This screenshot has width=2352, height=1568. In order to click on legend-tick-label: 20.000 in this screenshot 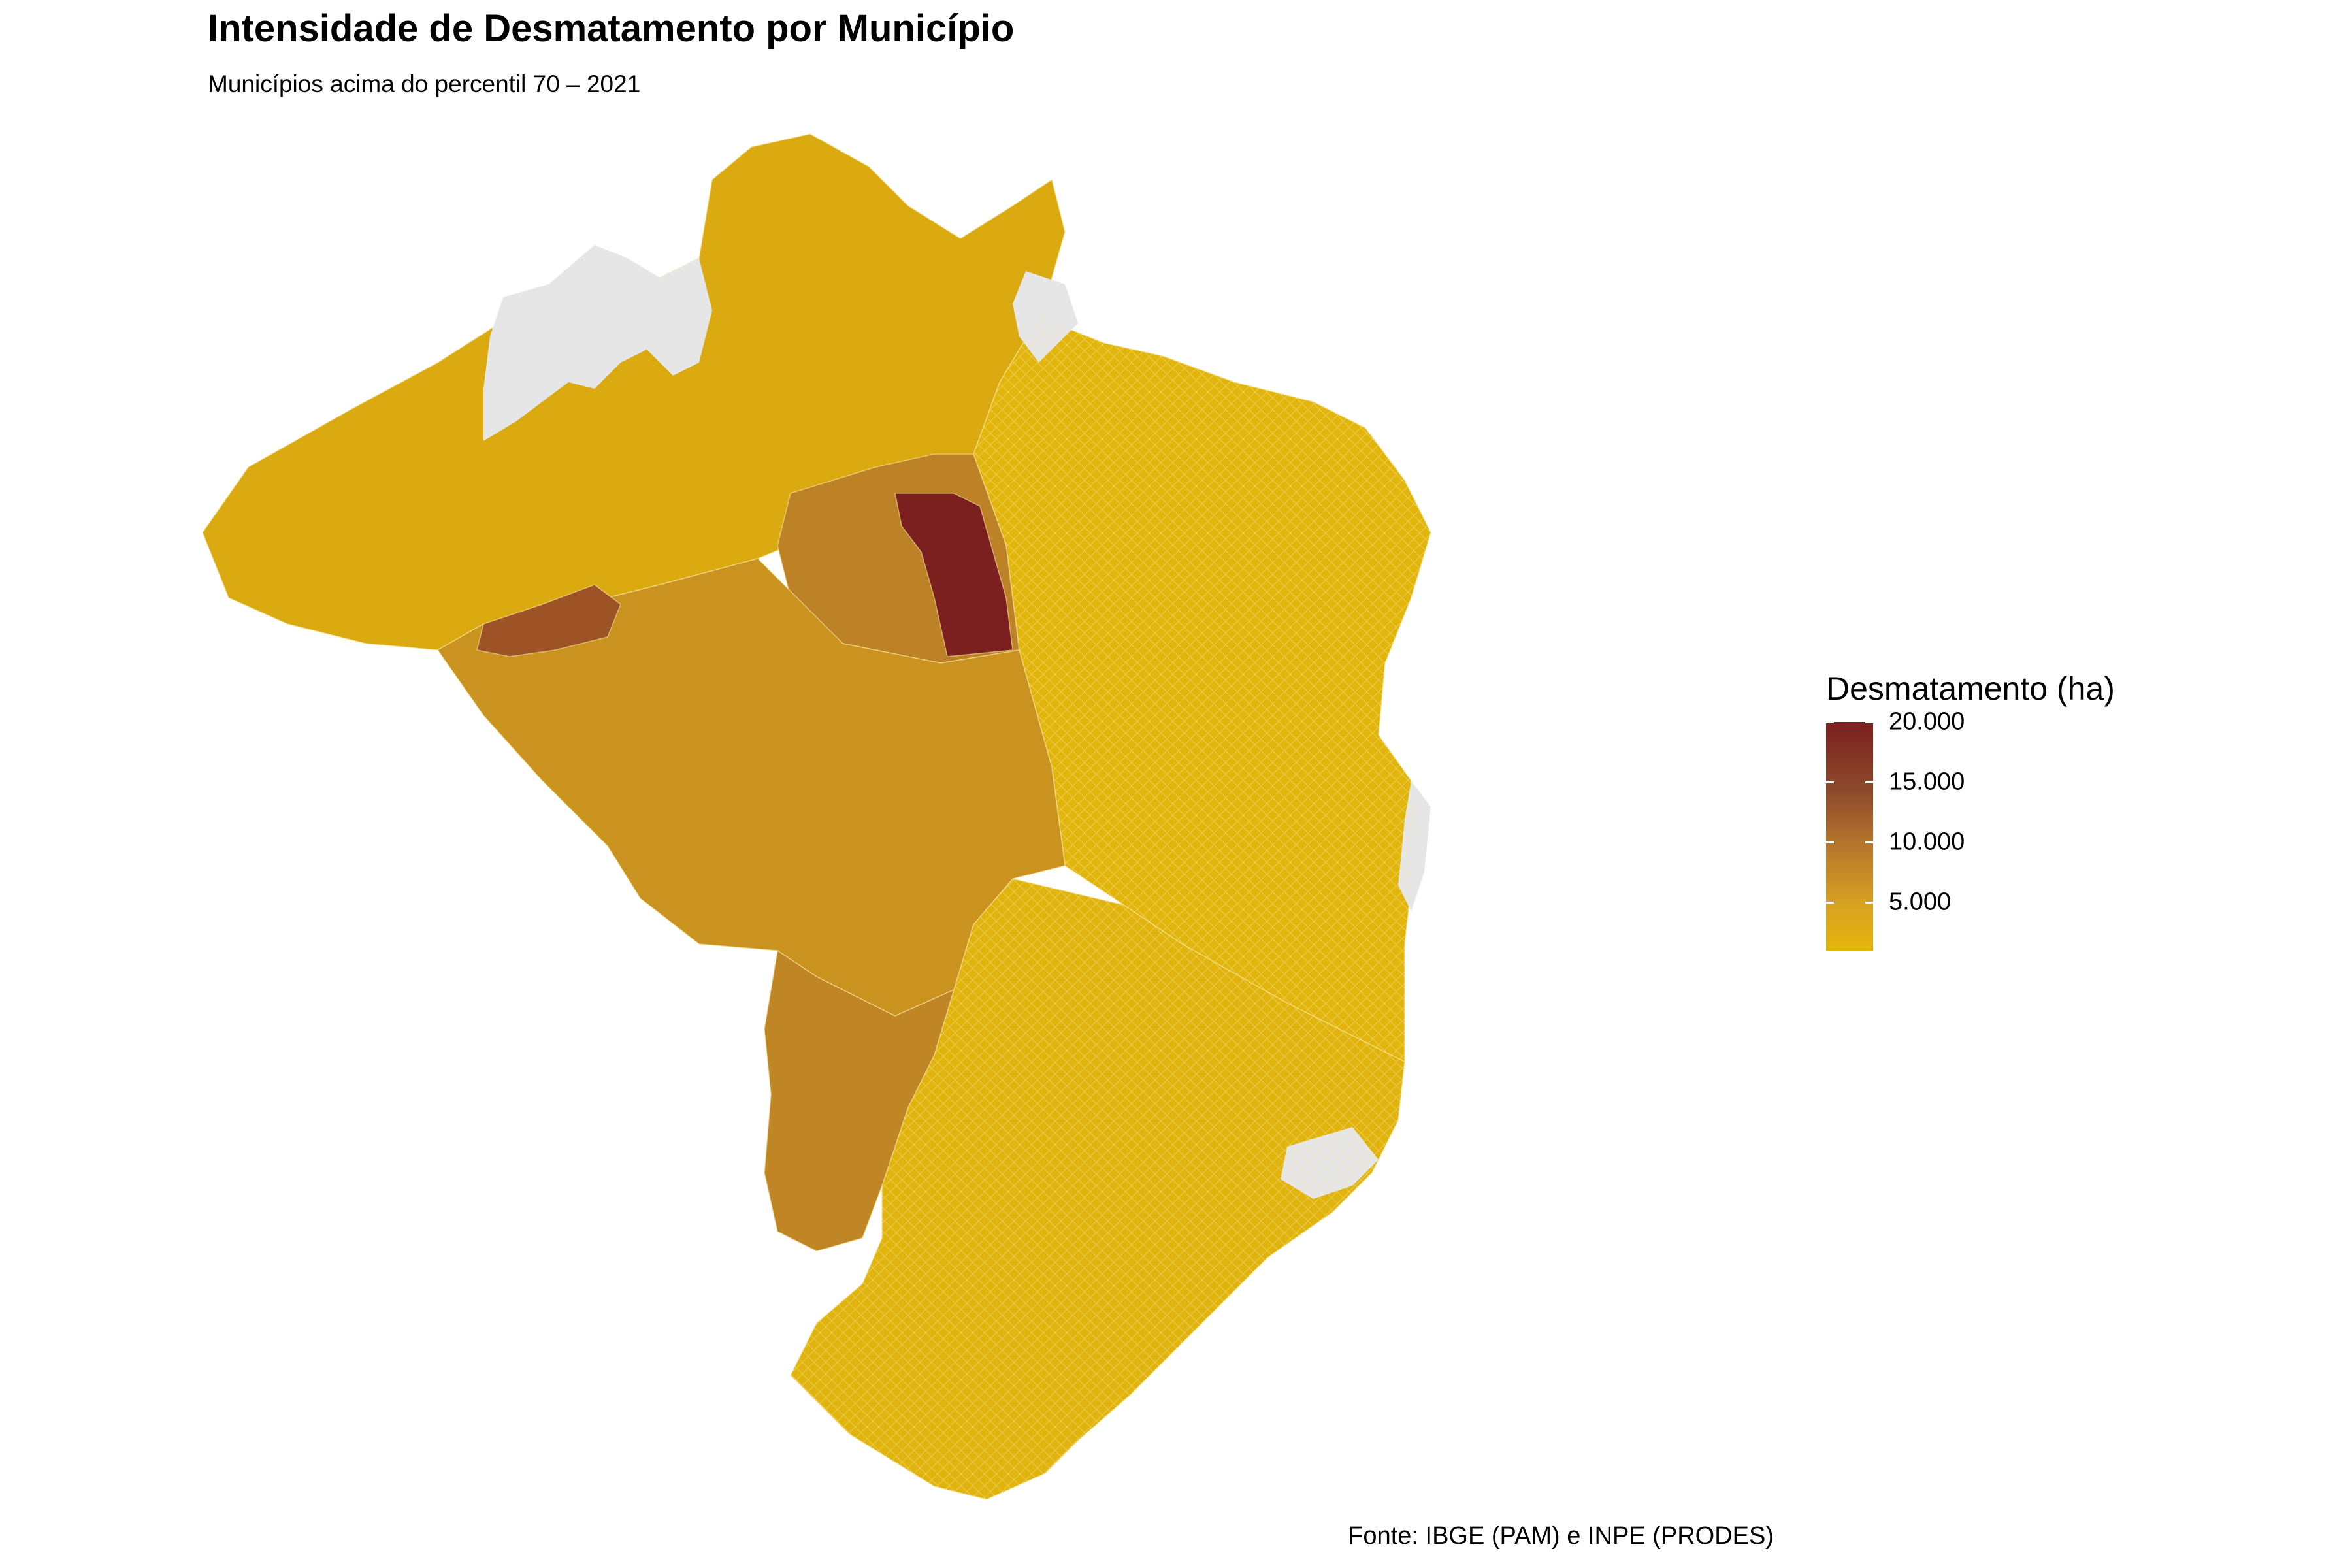, I will do `click(1927, 722)`.